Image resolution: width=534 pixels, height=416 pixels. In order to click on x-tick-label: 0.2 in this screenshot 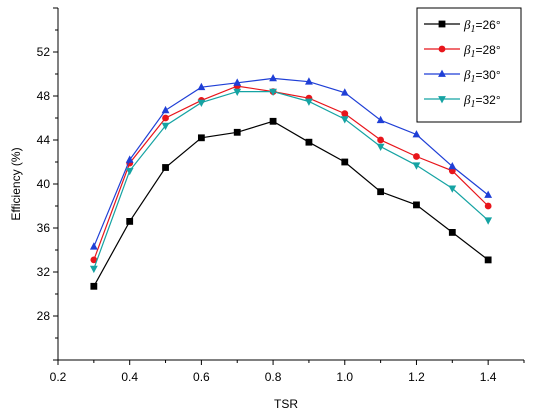, I will do `click(58, 377)`.